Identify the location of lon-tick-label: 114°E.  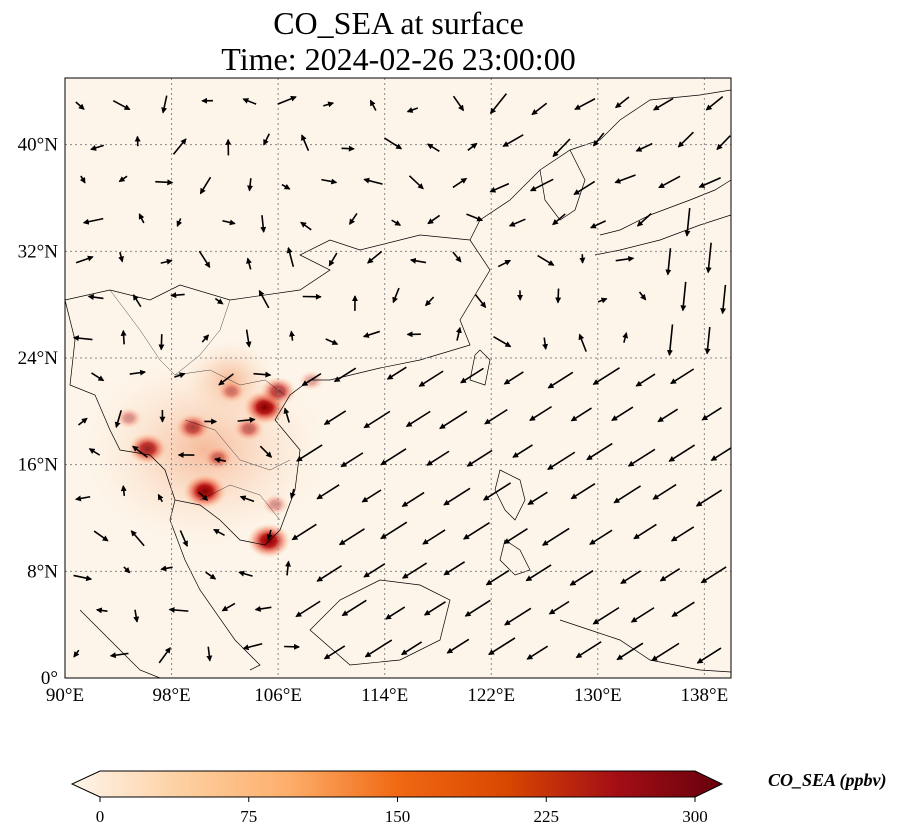
(384, 695).